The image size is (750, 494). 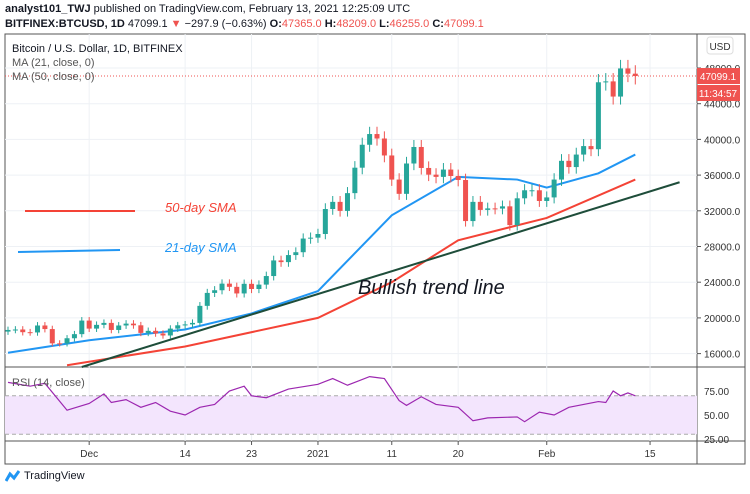 I want to click on currency-label: USD, so click(x=719, y=47).